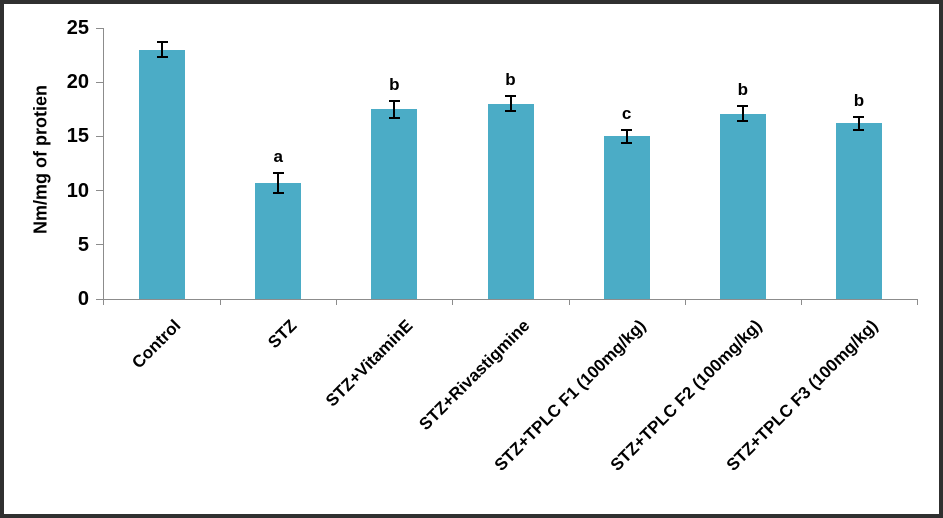 This screenshot has height=518, width=943. I want to click on x-axis-label: STZ+VitaminE, so click(369, 363).